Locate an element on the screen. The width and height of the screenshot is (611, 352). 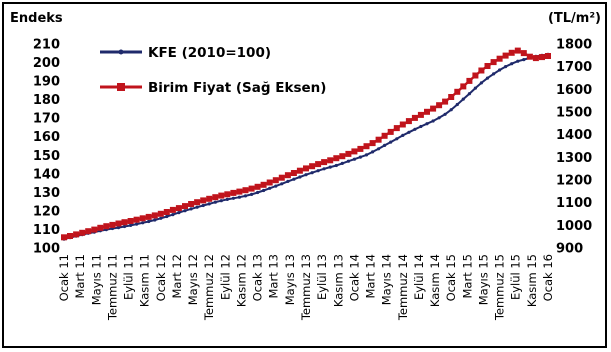
x-tick-label: Mayıs 12 is located at coordinates (193, 279).